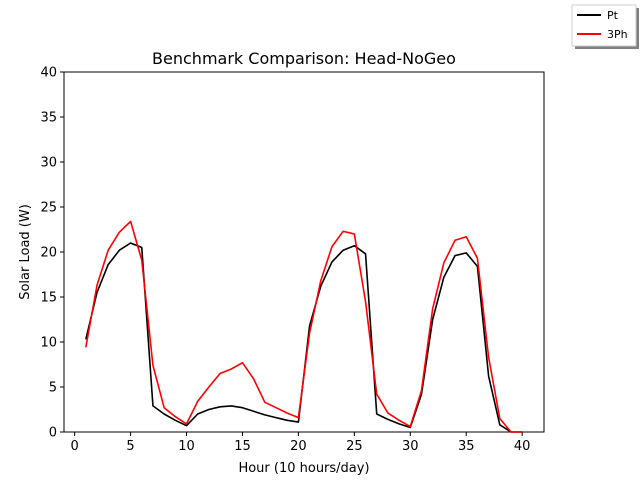 The image size is (640, 480). Describe the element at coordinates (617, 34) in the screenshot. I see `legend-label-3ph: 3Ph` at that location.